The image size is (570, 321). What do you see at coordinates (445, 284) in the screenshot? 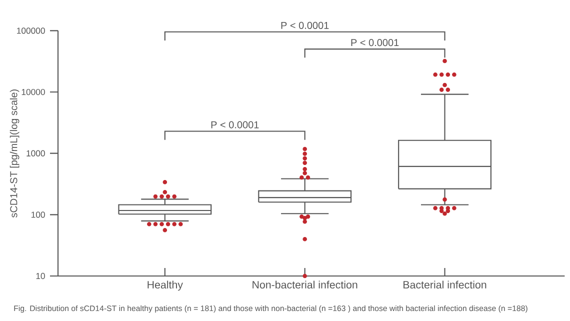
I see `x-tick-label: Bacterial infection` at bounding box center [445, 284].